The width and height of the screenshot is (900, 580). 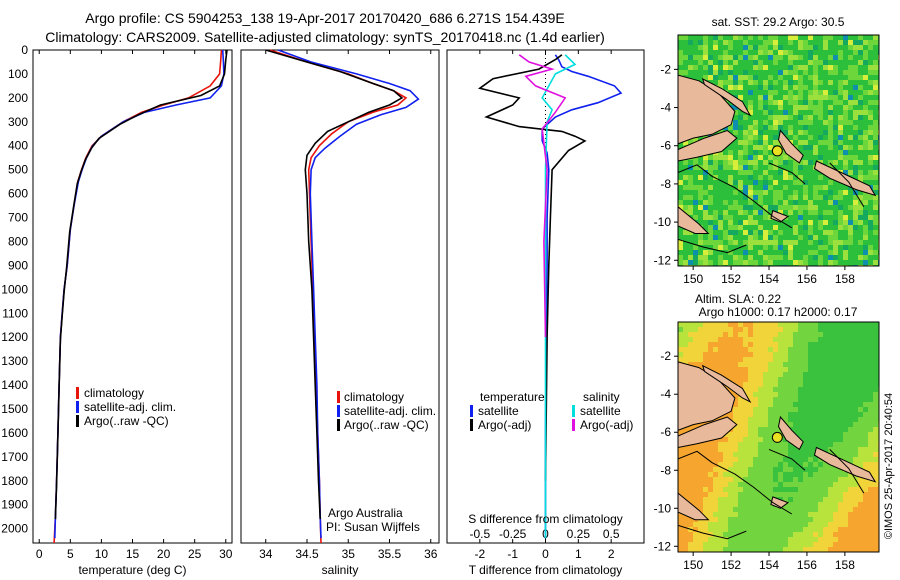 I want to click on depth-tick-label: 1500, so click(x=14, y=409).